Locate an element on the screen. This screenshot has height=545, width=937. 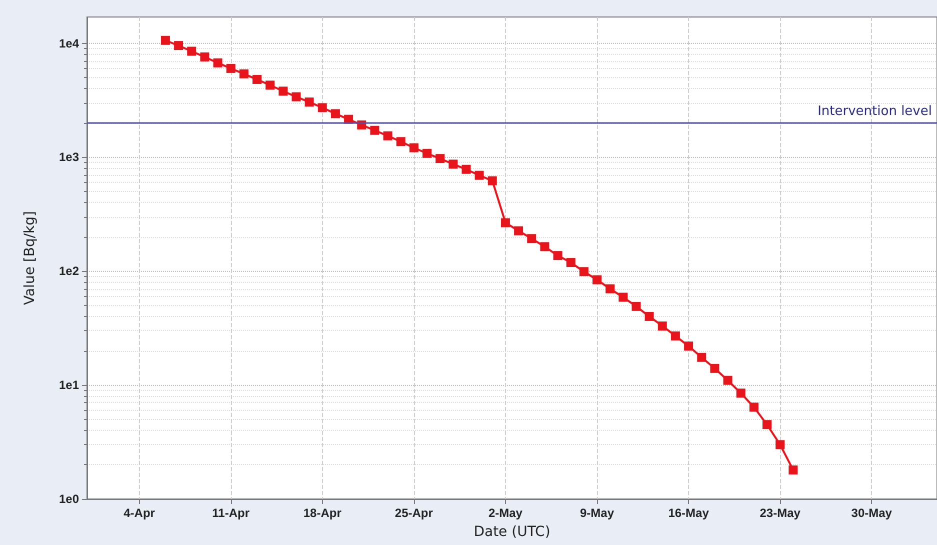
x-tick-label: 4-Apr is located at coordinates (140, 513).